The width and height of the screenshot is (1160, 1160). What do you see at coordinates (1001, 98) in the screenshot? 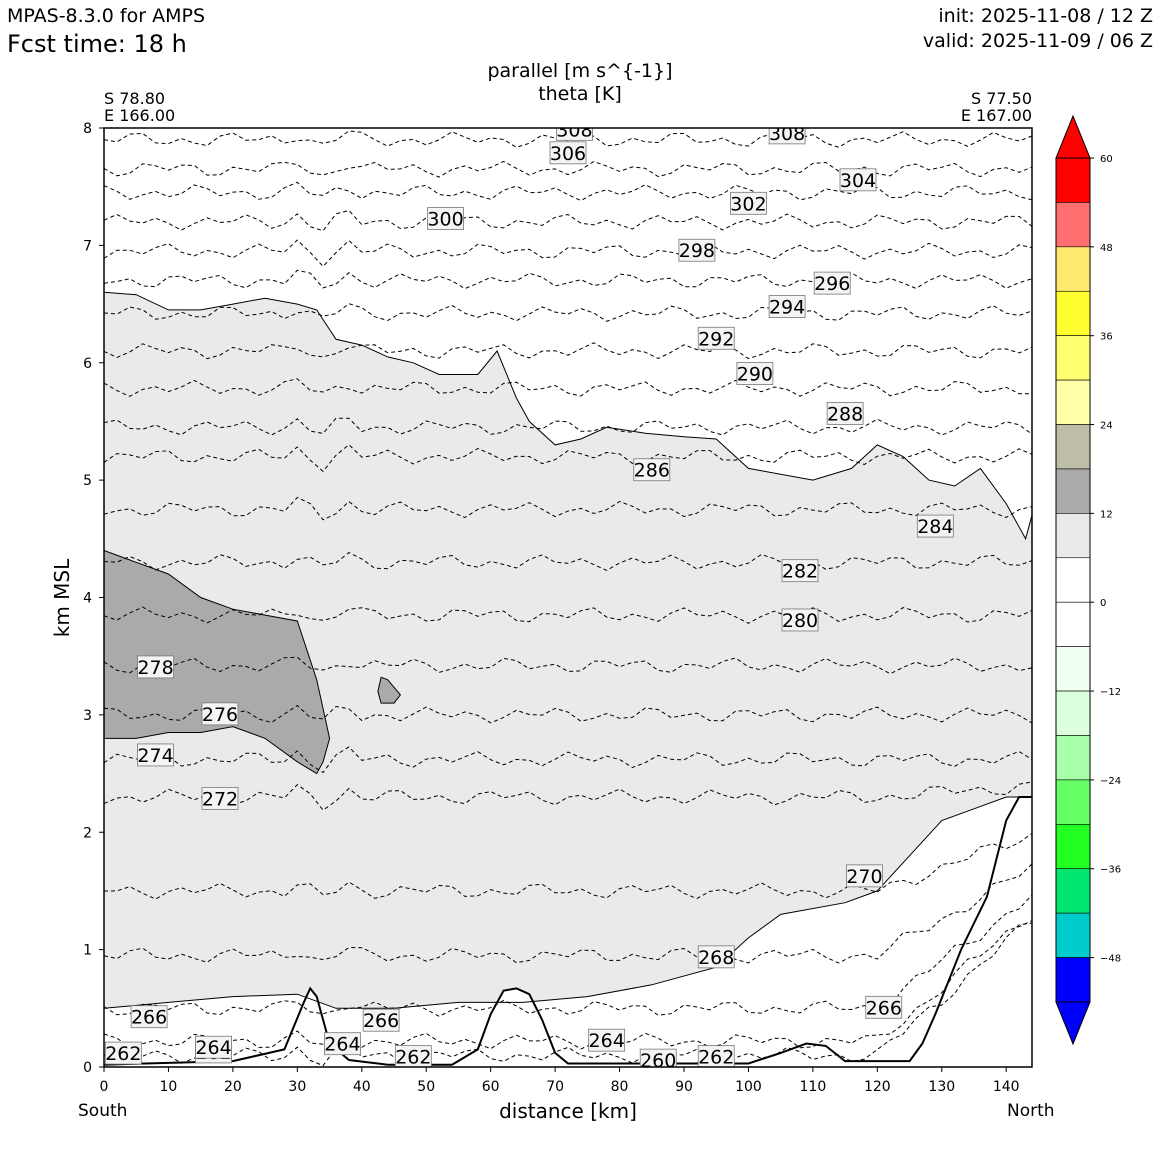
I see `right-end-lat: S 77.50` at bounding box center [1001, 98].